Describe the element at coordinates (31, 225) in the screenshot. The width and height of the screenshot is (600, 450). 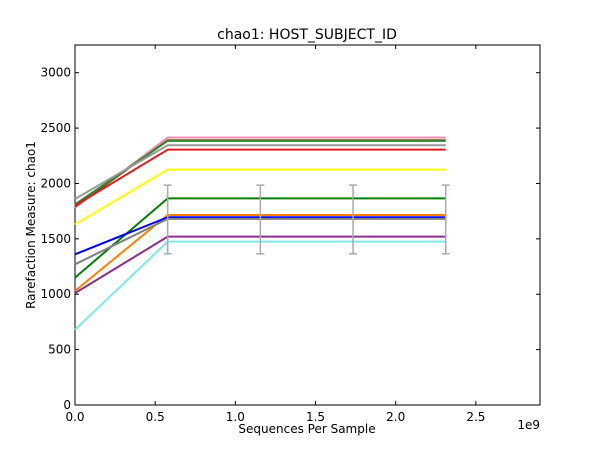
I see `y-axis-label: Rarefaction Measure: chao1` at that location.